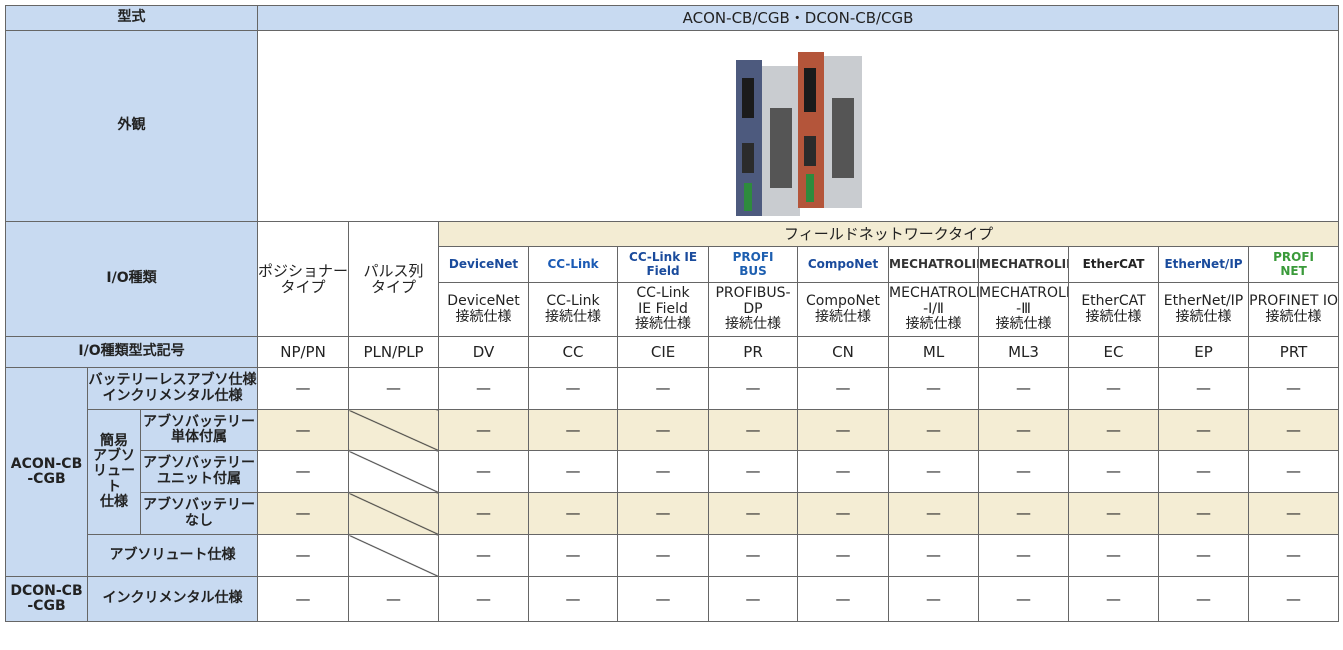 The image size is (1343, 650). Describe the element at coordinates (303, 352) in the screenshot. I see `code: NP/PN` at that location.